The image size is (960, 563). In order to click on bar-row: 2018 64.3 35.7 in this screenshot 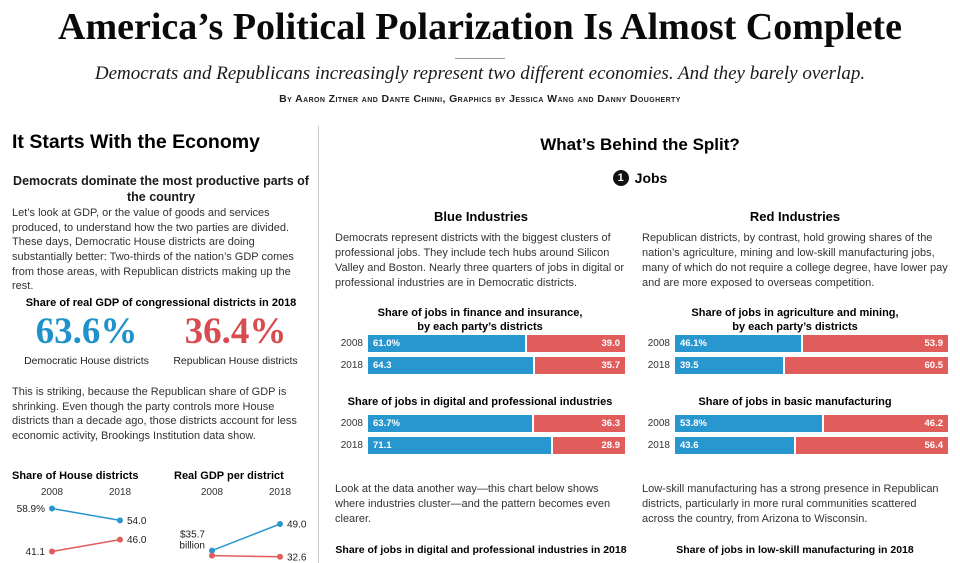, I will do `click(480, 365)`.